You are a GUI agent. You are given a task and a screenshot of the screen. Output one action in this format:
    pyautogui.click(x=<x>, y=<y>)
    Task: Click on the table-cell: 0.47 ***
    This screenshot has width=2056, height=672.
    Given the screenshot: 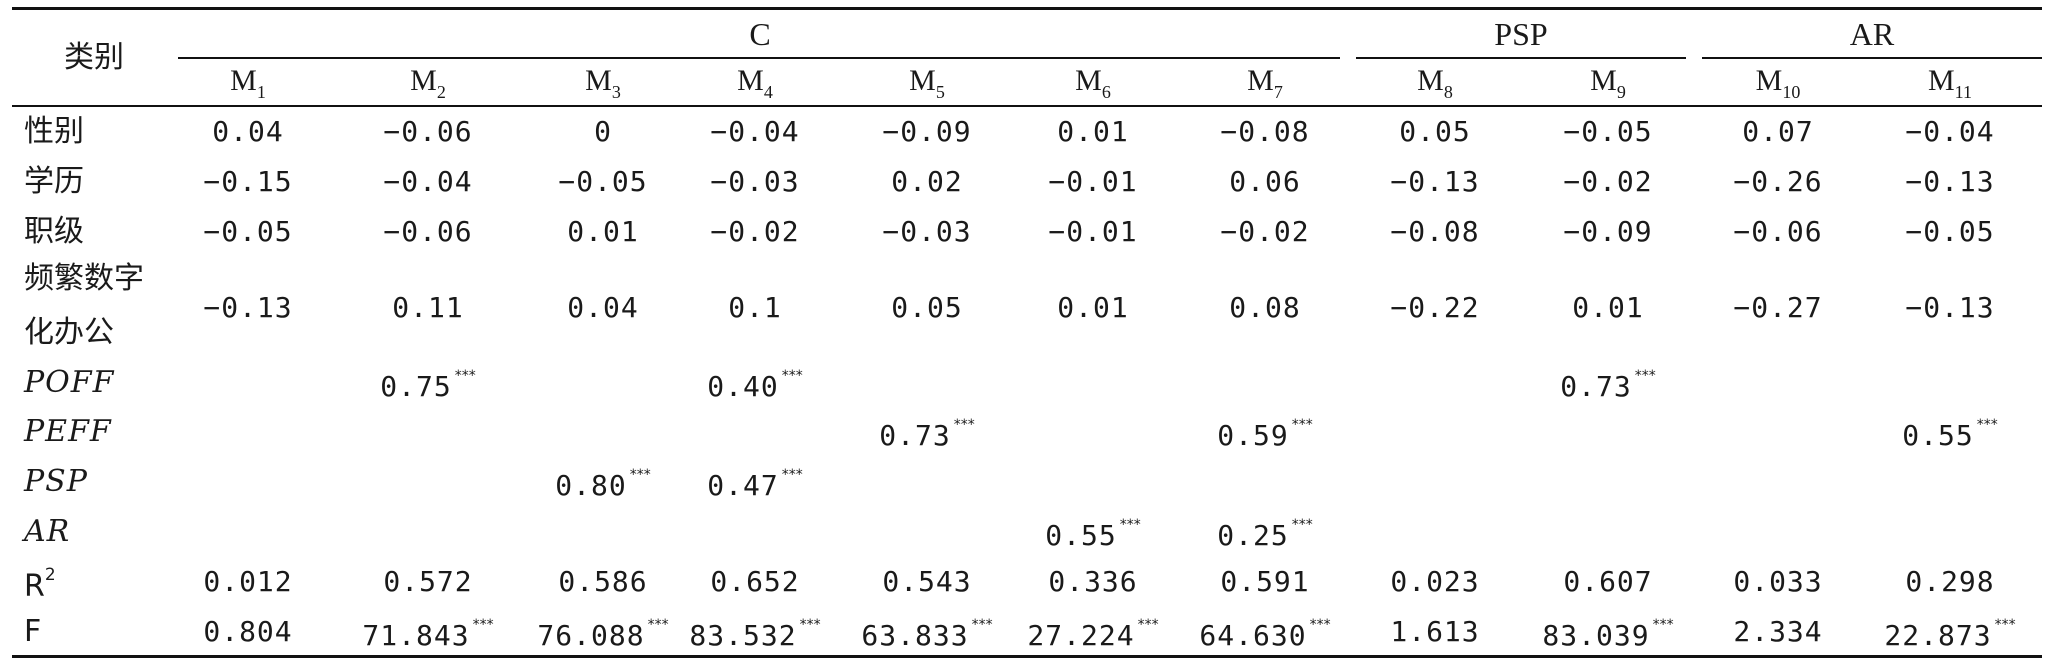 What is the action you would take?
    pyautogui.click(x=754, y=484)
    